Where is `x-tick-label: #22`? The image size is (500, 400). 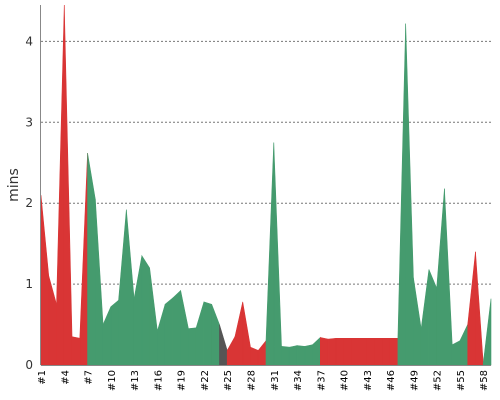 x-tick-label: #22 is located at coordinates (205, 380).